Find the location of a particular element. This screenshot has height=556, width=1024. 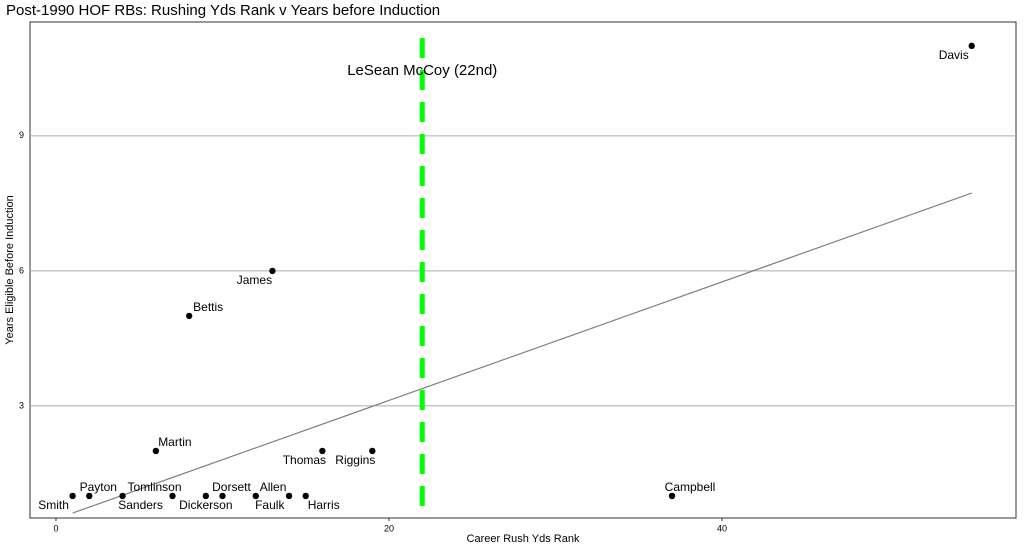

x-tick-label: 40 is located at coordinates (722, 528).